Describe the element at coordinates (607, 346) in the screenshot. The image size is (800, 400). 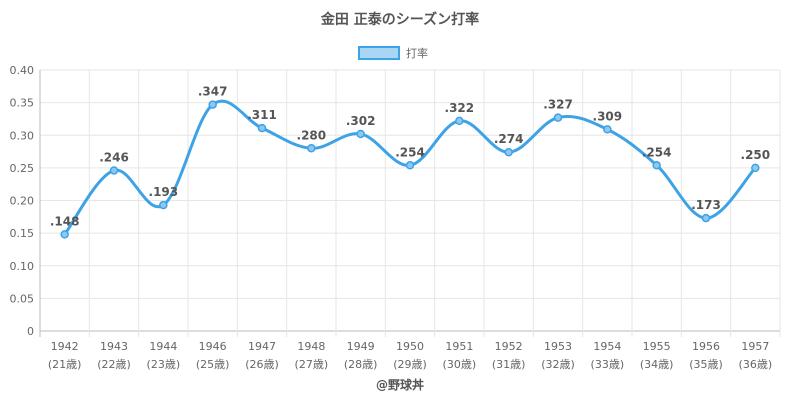
I see `x-tick-label: 1954` at that location.